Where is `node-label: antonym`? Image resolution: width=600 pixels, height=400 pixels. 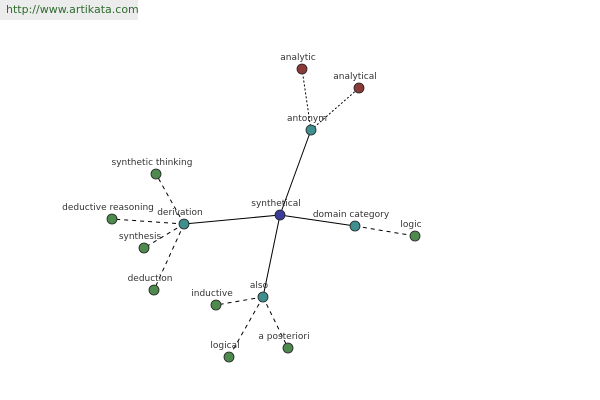
node-label: antonym is located at coordinates (307, 119).